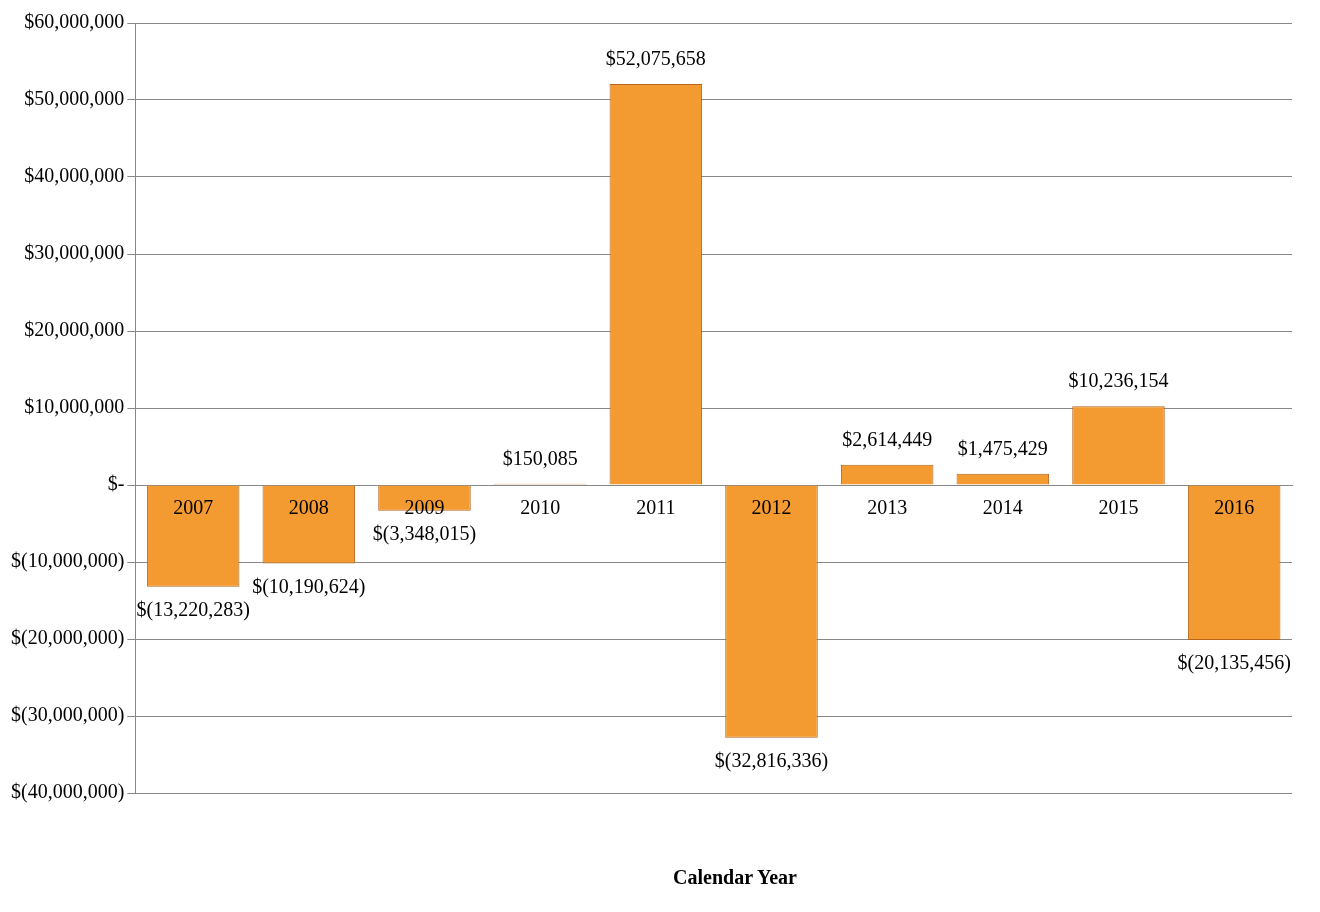 The image size is (1320, 912). I want to click on data-label: $(13,220,283), so click(193, 610).